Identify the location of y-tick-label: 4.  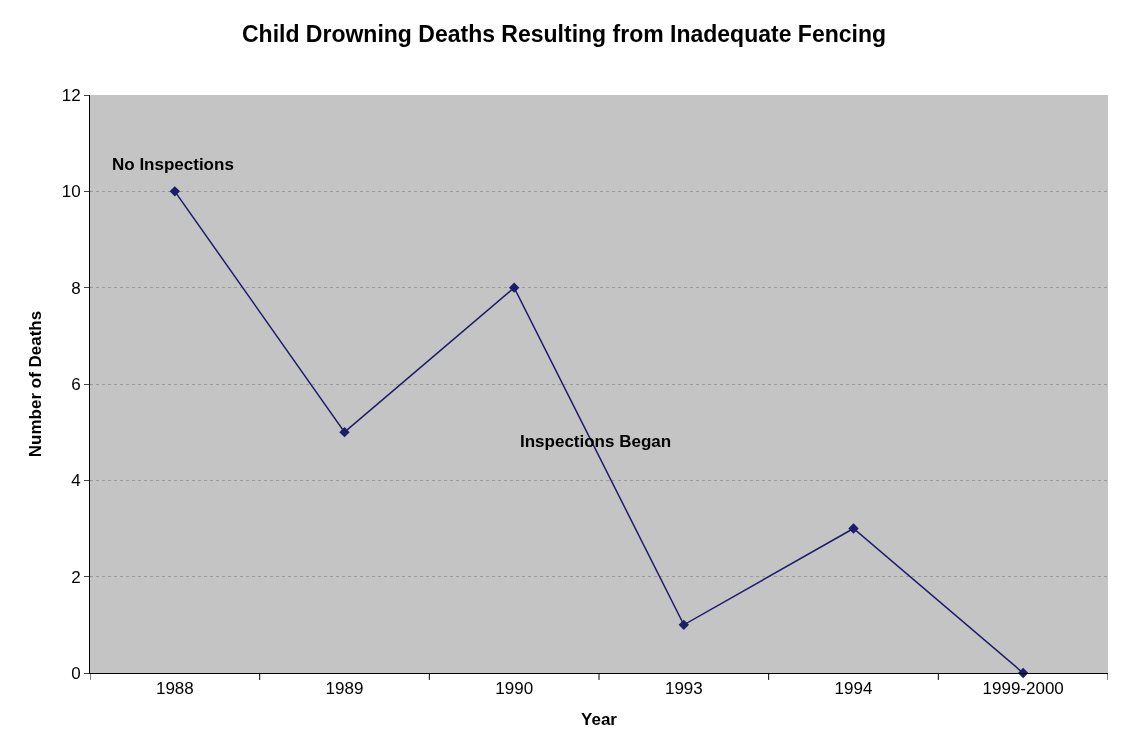
(76, 481).